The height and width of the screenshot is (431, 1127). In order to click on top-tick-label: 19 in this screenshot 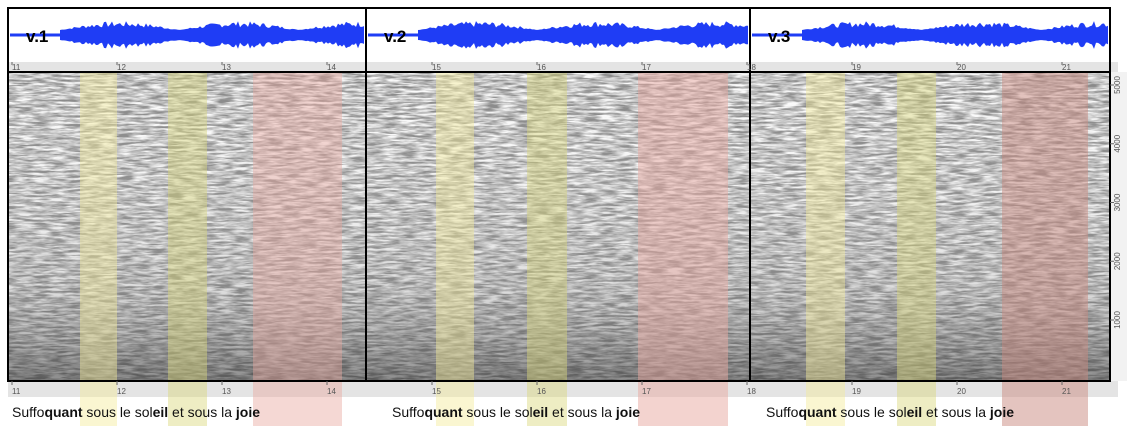, I will do `click(856, 67)`.